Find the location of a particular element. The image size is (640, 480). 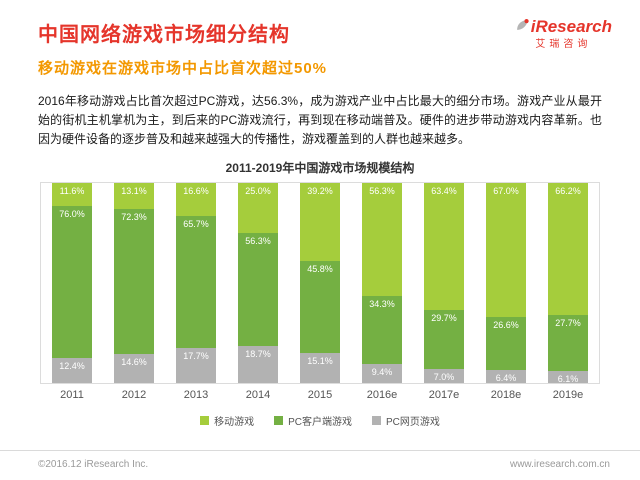

segment-value-label: 6.1% is located at coordinates (568, 378).